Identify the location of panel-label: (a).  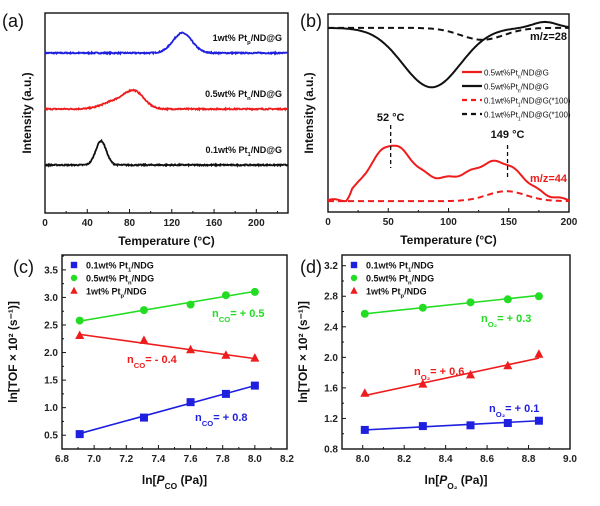
(13, 21).